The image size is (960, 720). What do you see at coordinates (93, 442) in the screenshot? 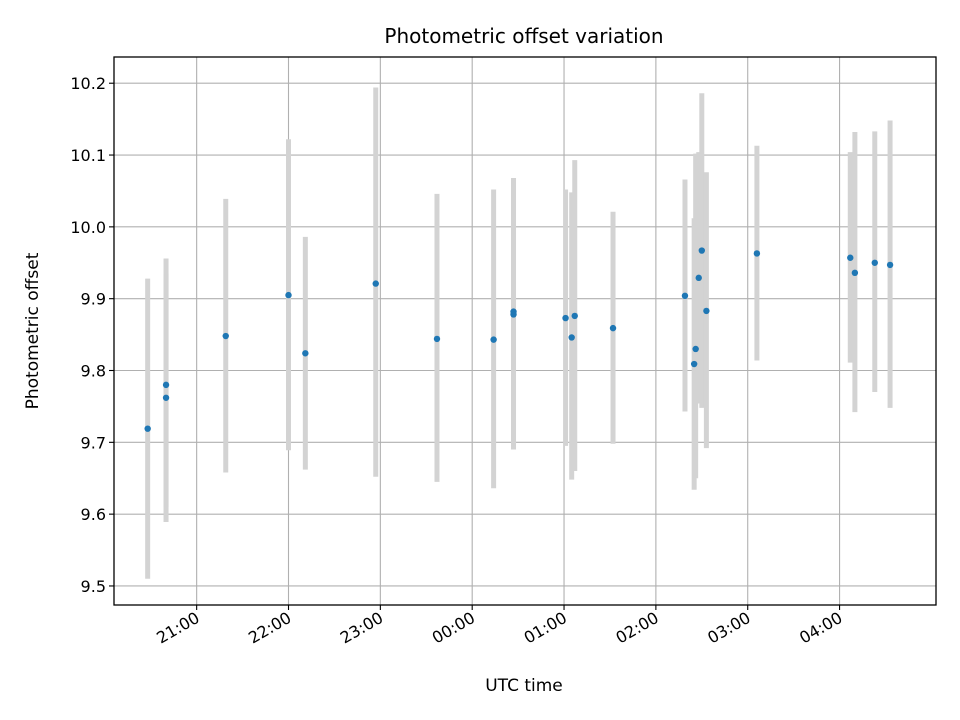
I see `y-tick-label: 9.7` at bounding box center [93, 442].